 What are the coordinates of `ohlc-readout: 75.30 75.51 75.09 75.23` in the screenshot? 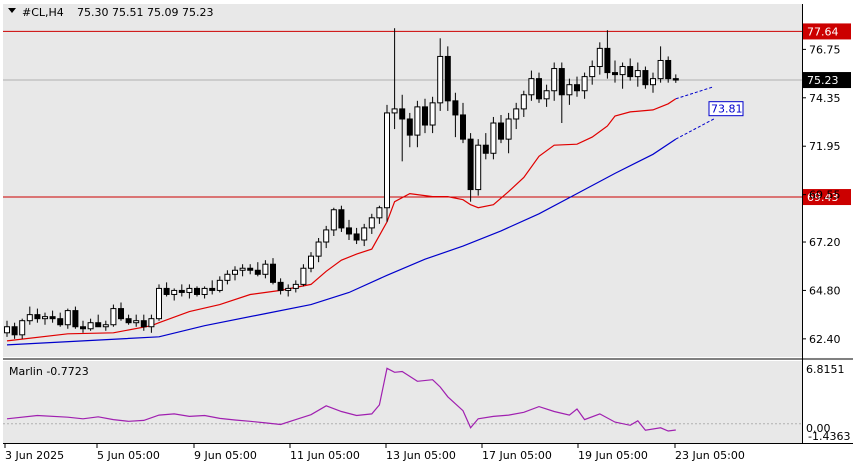 It's located at (145, 12).